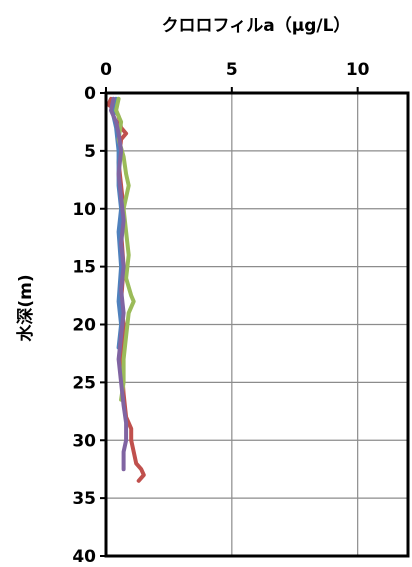 The image size is (412, 567). I want to click on chart-title: クロロフィルa（μg/L）, so click(256, 25).